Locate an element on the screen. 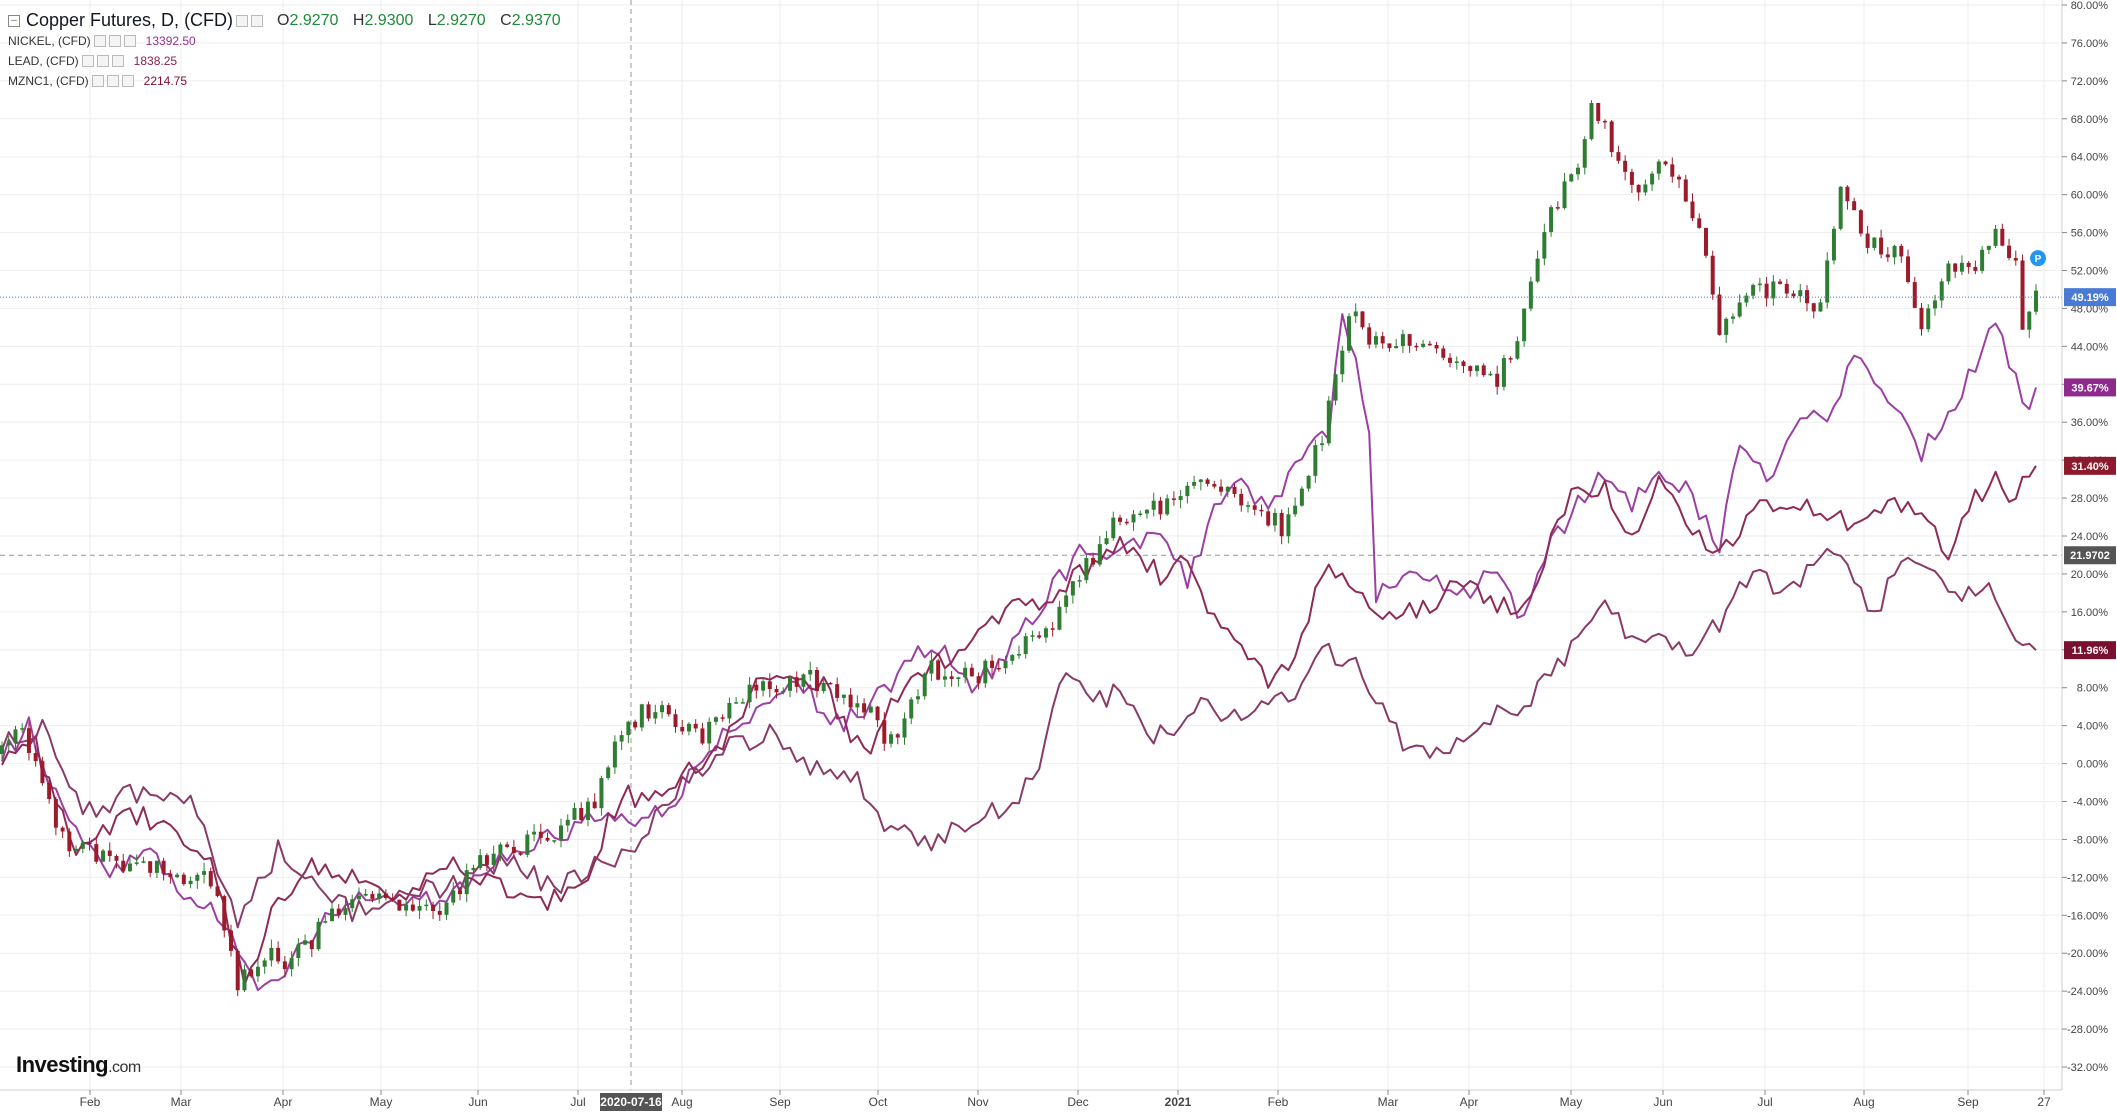 The height and width of the screenshot is (1113, 2117). legend-nickel: NICKEL, (CFD) 13392.50 is located at coordinates (102, 41).